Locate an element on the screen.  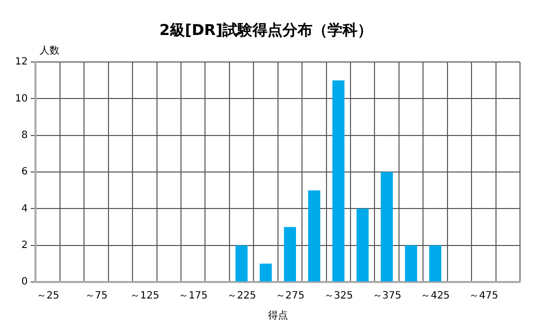
x-axis-title: 得点 is located at coordinates (278, 316).